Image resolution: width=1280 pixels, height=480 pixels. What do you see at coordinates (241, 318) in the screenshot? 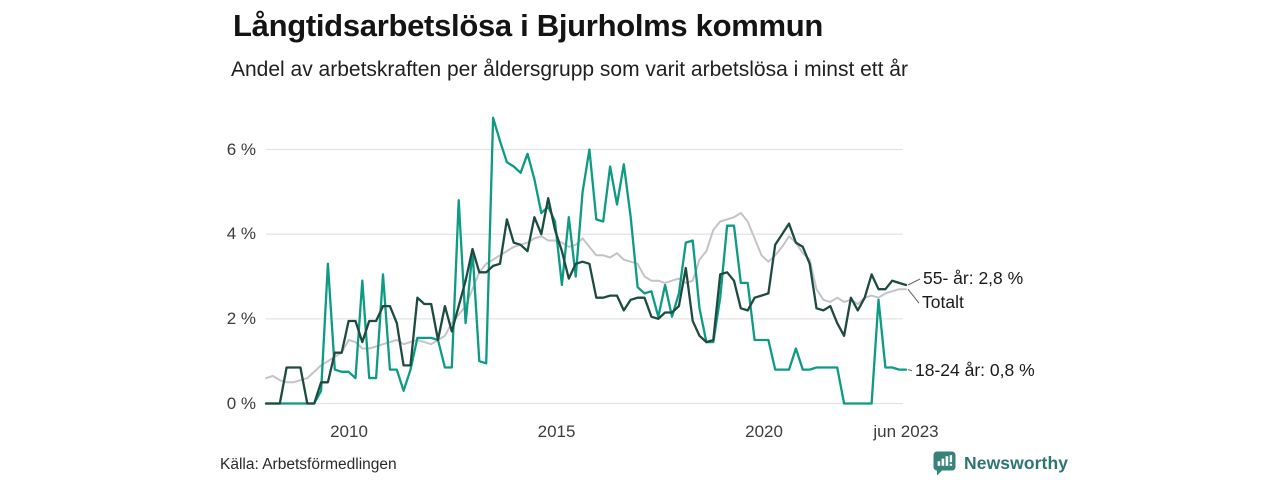
I see `y-tick-label: 2 %` at bounding box center [241, 318].